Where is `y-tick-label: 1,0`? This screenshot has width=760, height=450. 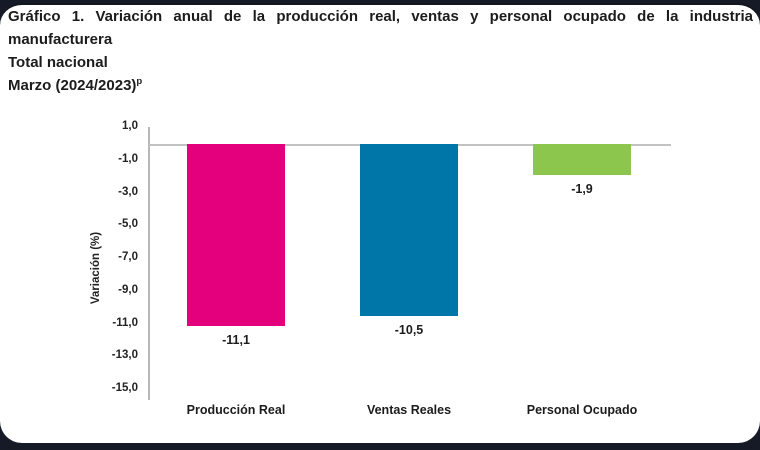
y-tick-label: 1,0 is located at coordinates (130, 126).